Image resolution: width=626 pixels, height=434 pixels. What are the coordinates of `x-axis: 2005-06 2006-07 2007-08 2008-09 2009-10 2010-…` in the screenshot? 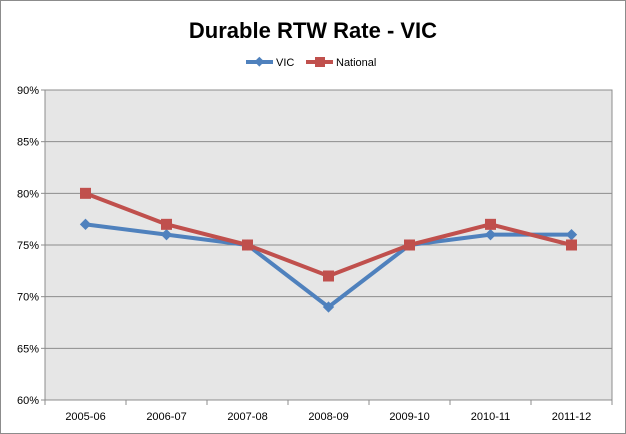 It's located at (328, 411).